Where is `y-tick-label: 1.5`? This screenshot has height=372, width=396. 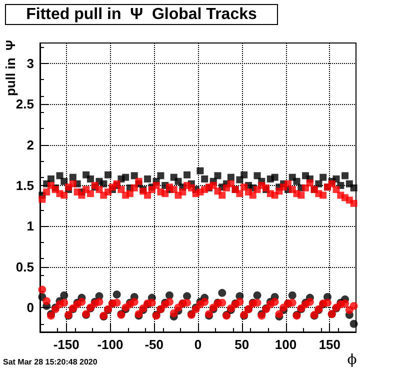 y-tick-label: 1.5 is located at coordinates (25, 185).